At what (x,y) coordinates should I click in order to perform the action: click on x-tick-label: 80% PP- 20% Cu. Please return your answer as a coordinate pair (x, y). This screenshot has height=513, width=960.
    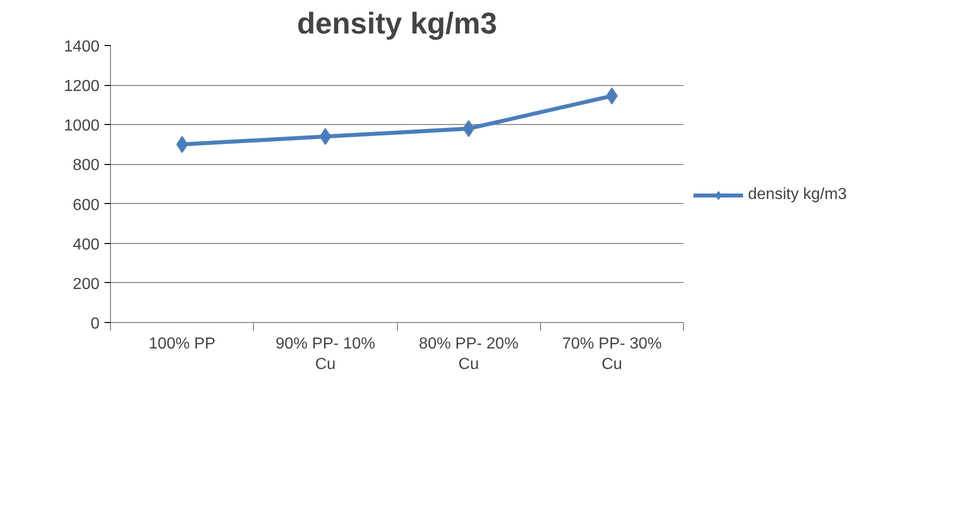
    Looking at the image, I should click on (468, 354).